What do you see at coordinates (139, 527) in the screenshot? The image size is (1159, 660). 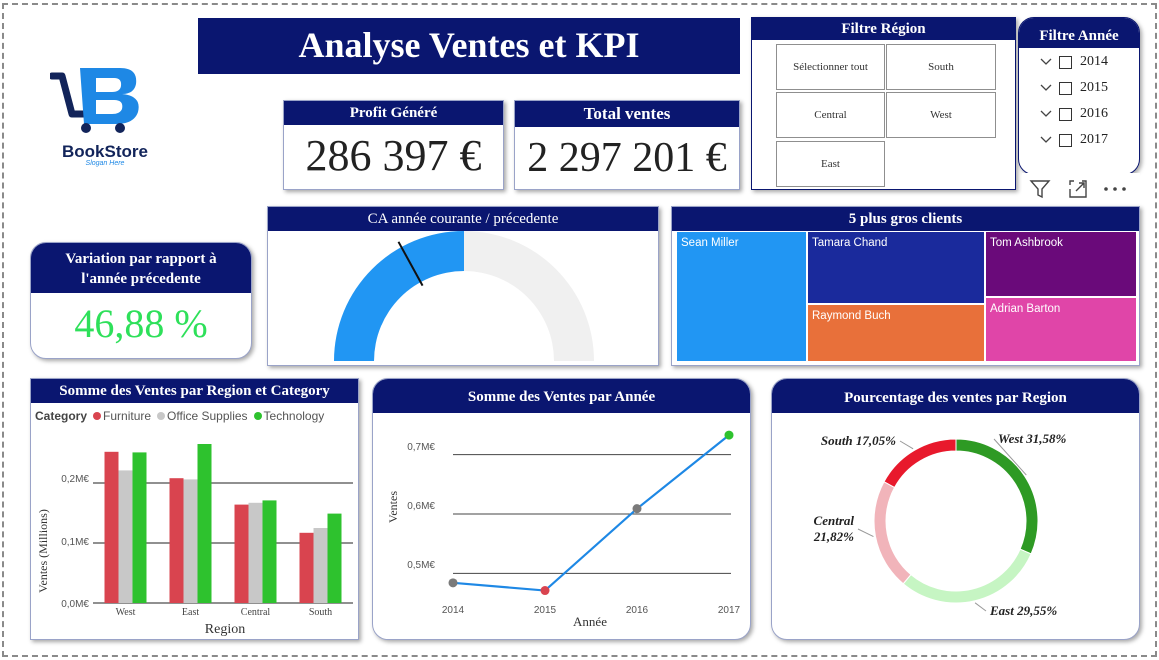 I see `bar-west-technology` at bounding box center [139, 527].